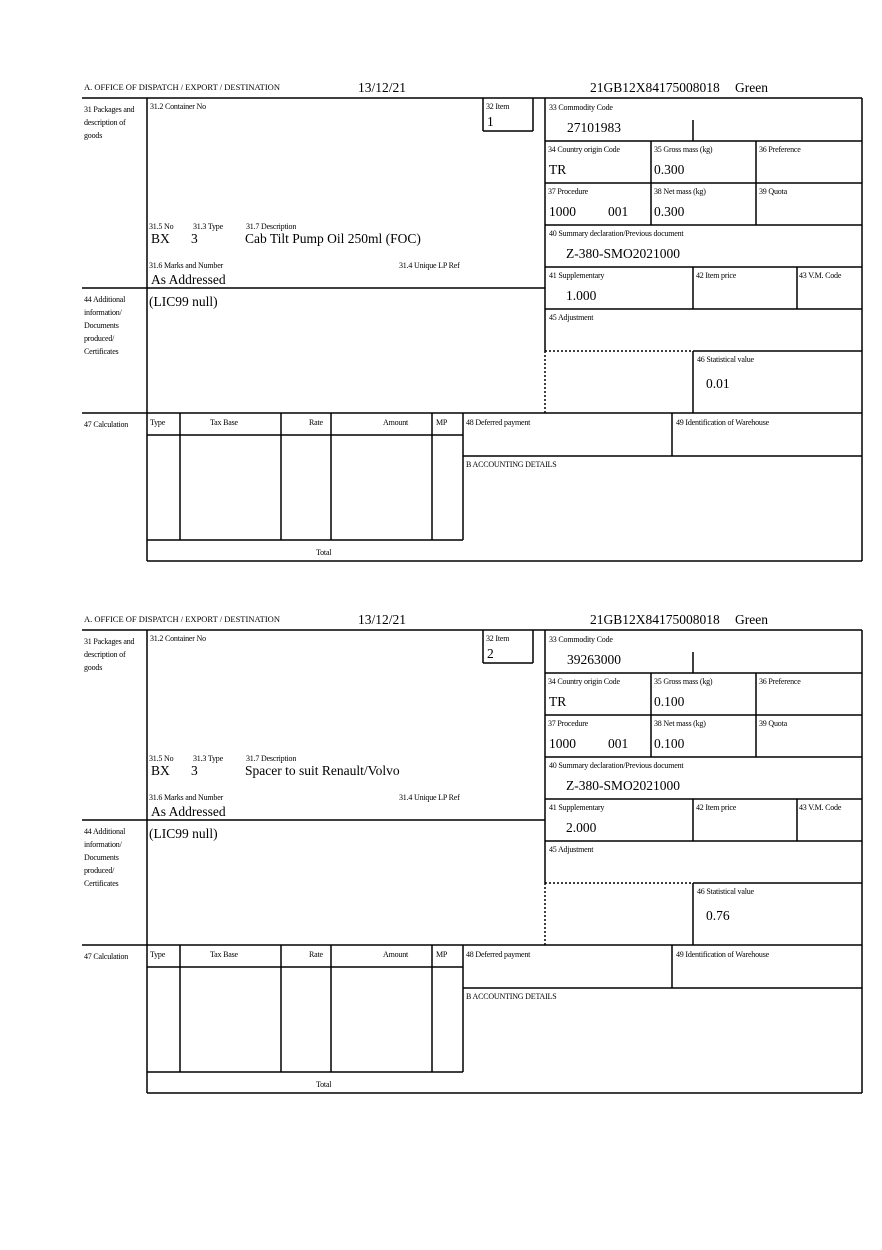 The image size is (882, 1250). Describe the element at coordinates (718, 383) in the screenshot. I see `statistical-value: 0.01` at that location.